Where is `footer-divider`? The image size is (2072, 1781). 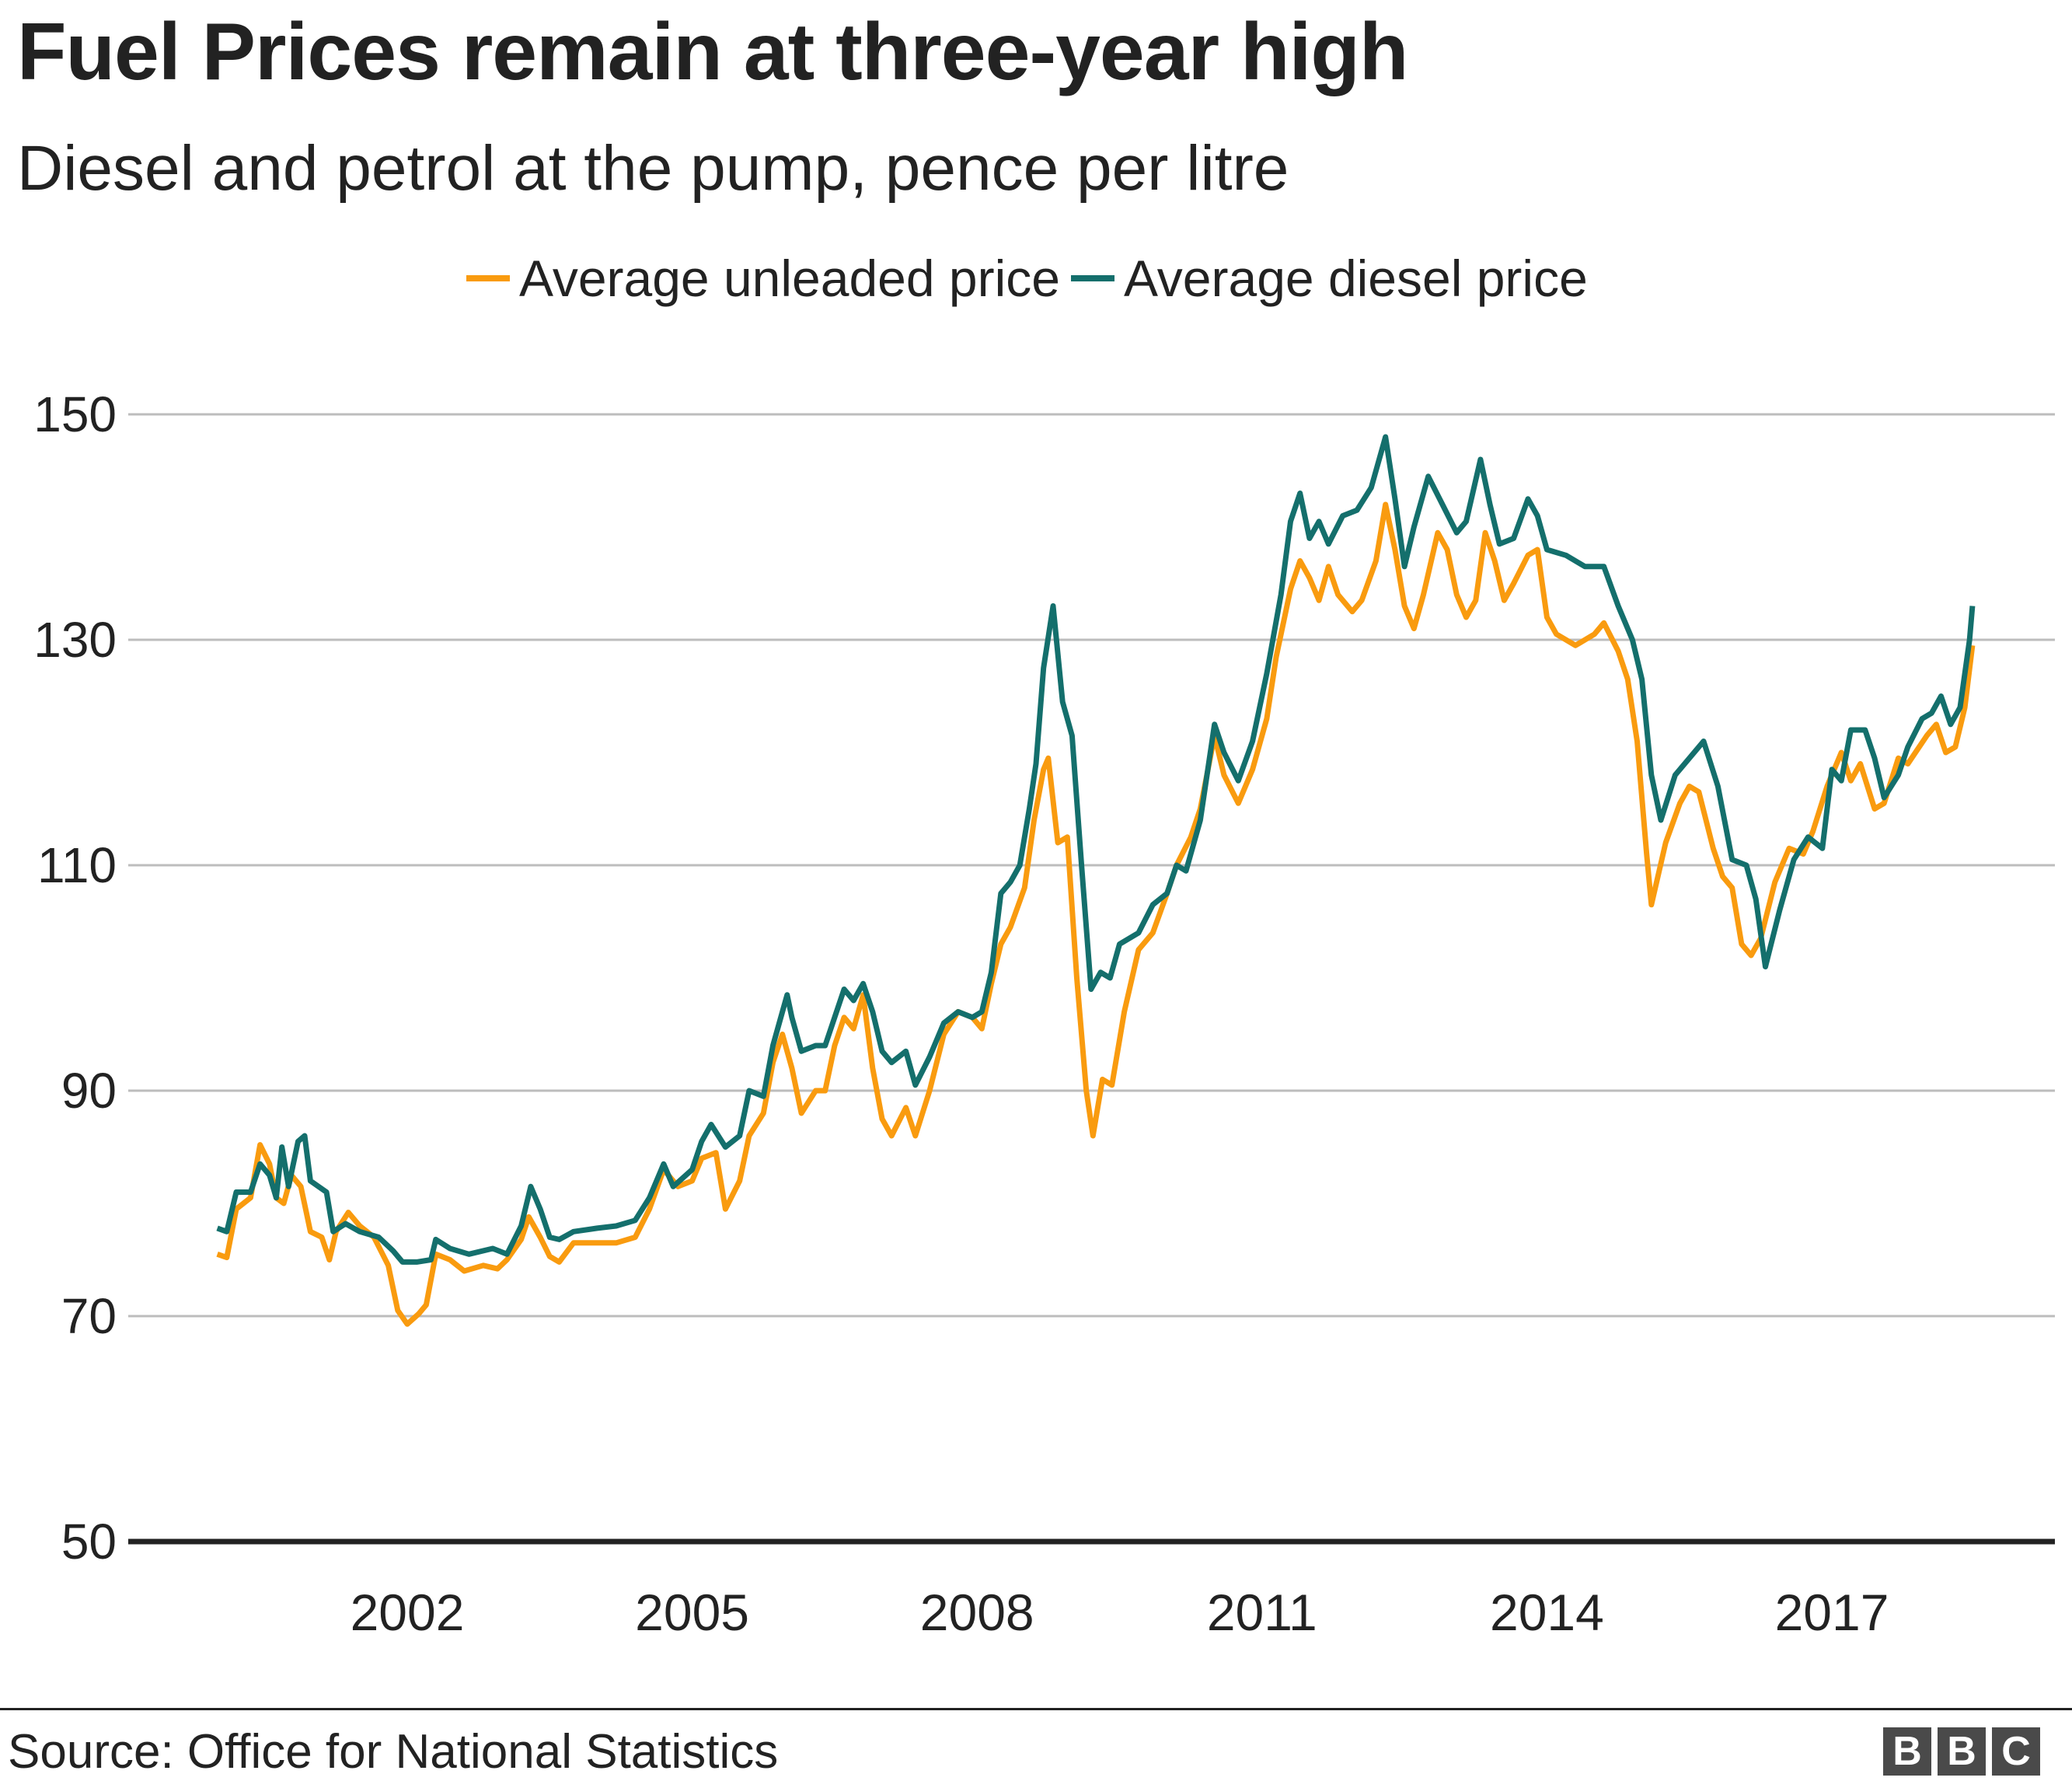
footer-divider is located at coordinates (1036, 1709).